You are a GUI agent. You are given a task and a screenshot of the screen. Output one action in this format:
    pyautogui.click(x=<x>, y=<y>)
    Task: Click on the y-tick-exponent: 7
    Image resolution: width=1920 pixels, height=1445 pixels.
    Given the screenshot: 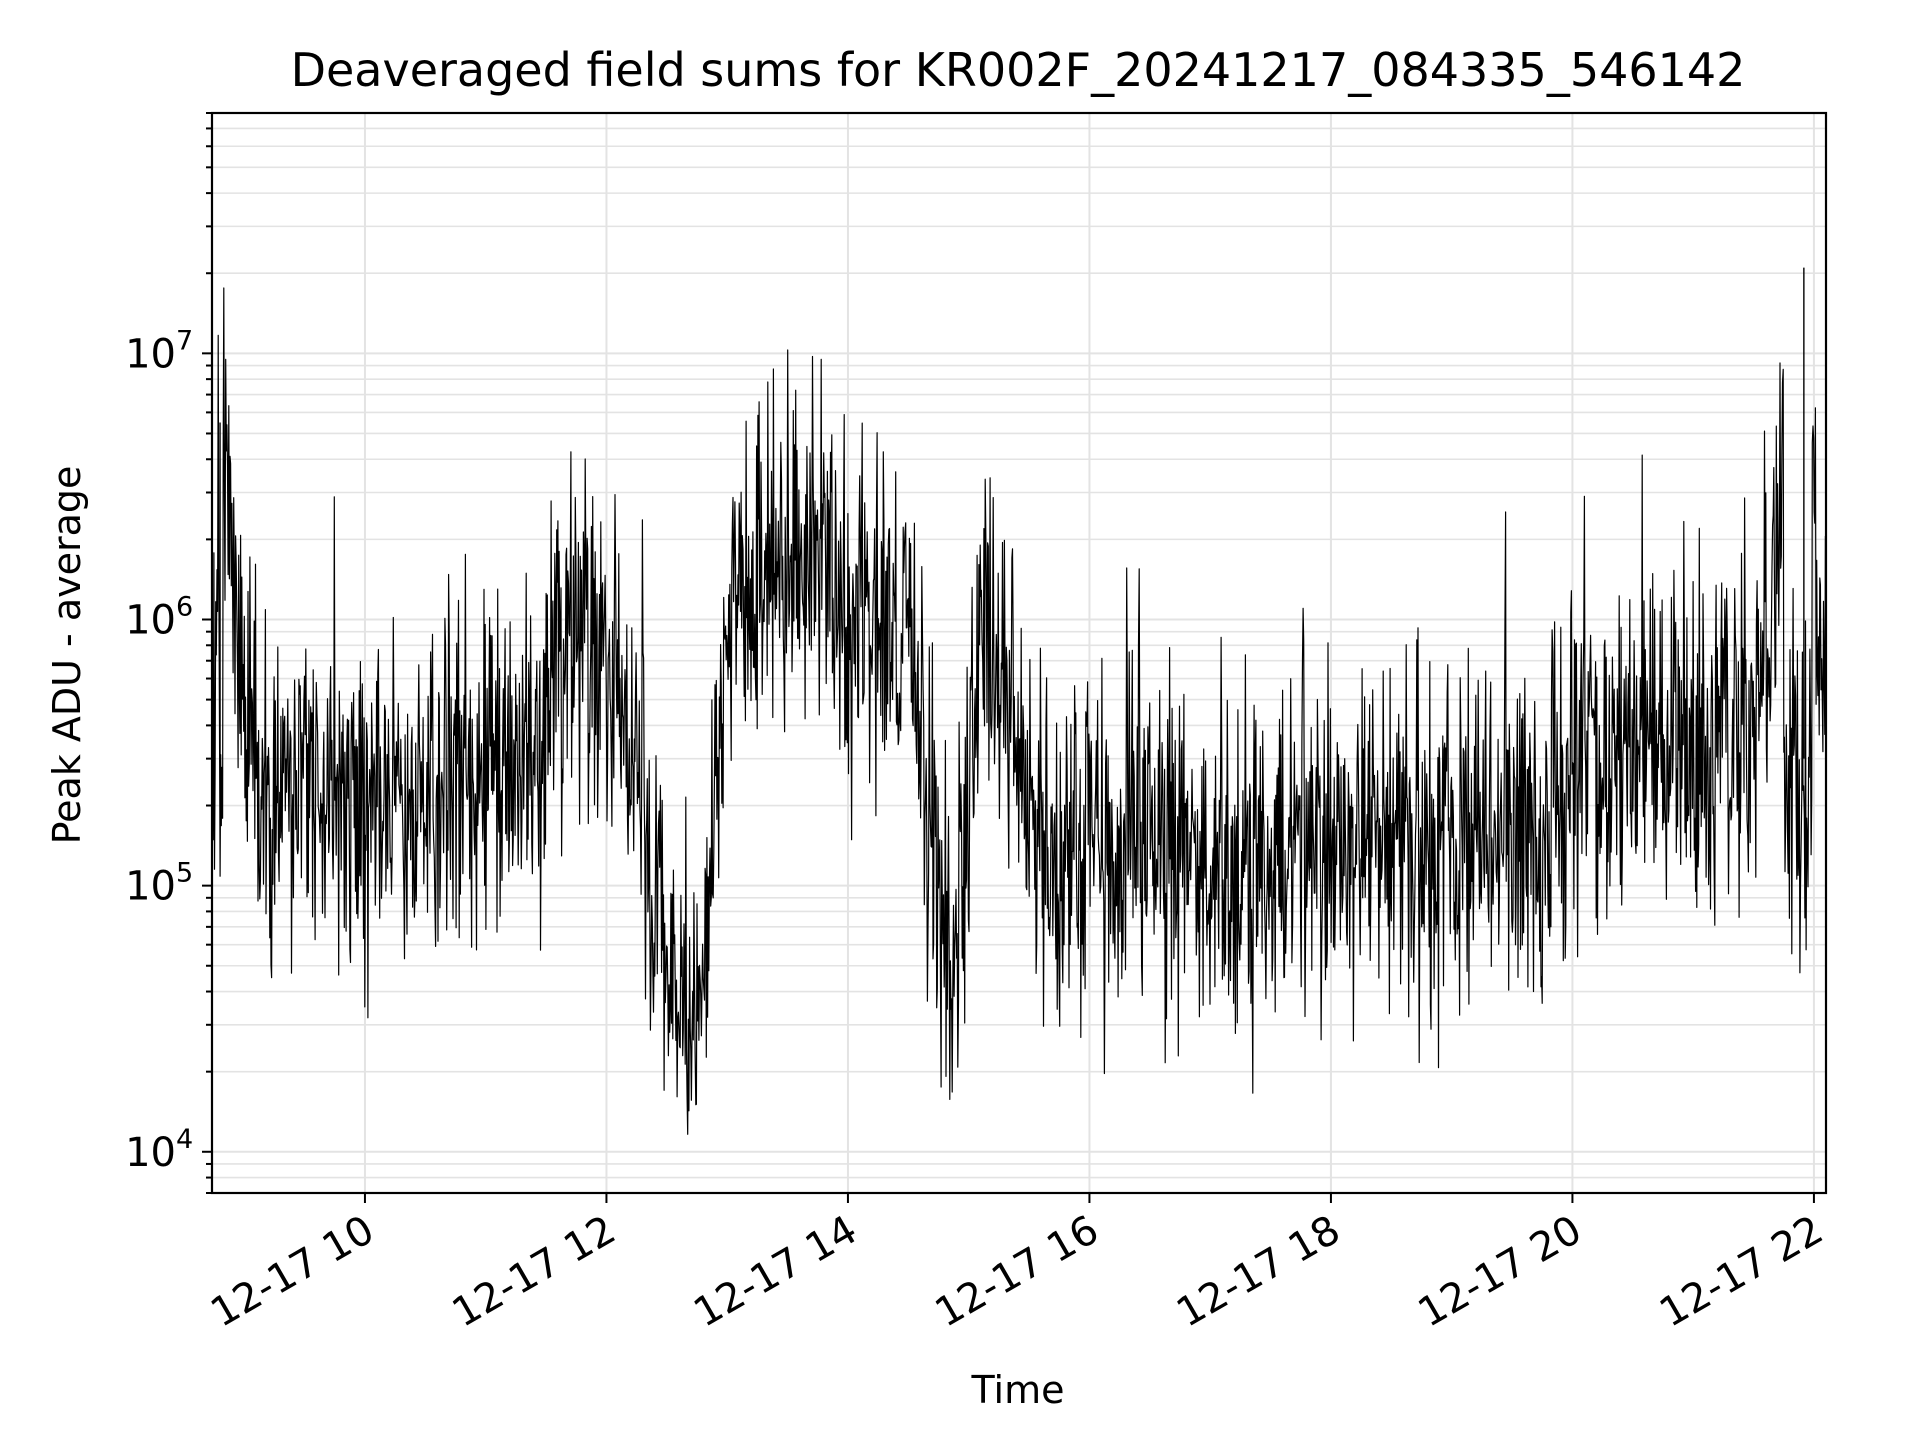 What is the action you would take?
    pyautogui.click(x=184, y=340)
    